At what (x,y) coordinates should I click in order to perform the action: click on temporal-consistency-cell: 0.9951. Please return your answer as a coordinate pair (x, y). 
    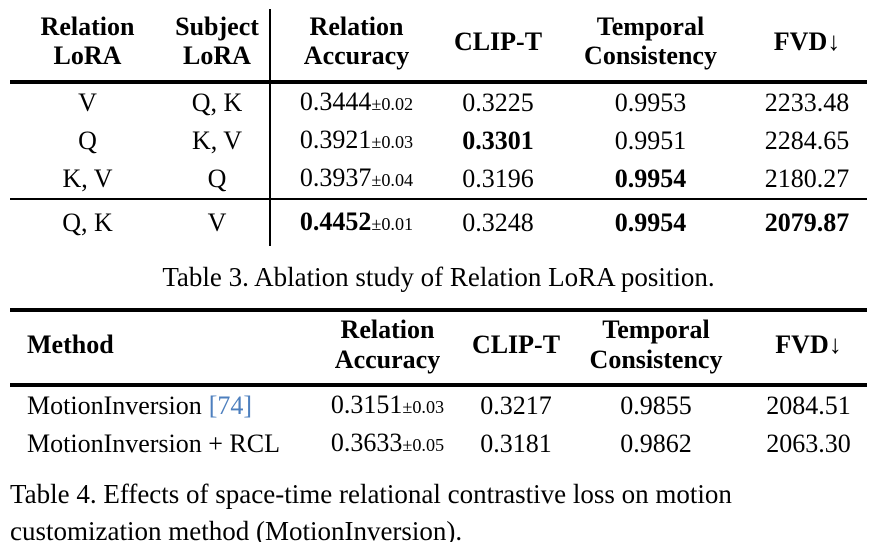
    Looking at the image, I should click on (650, 141).